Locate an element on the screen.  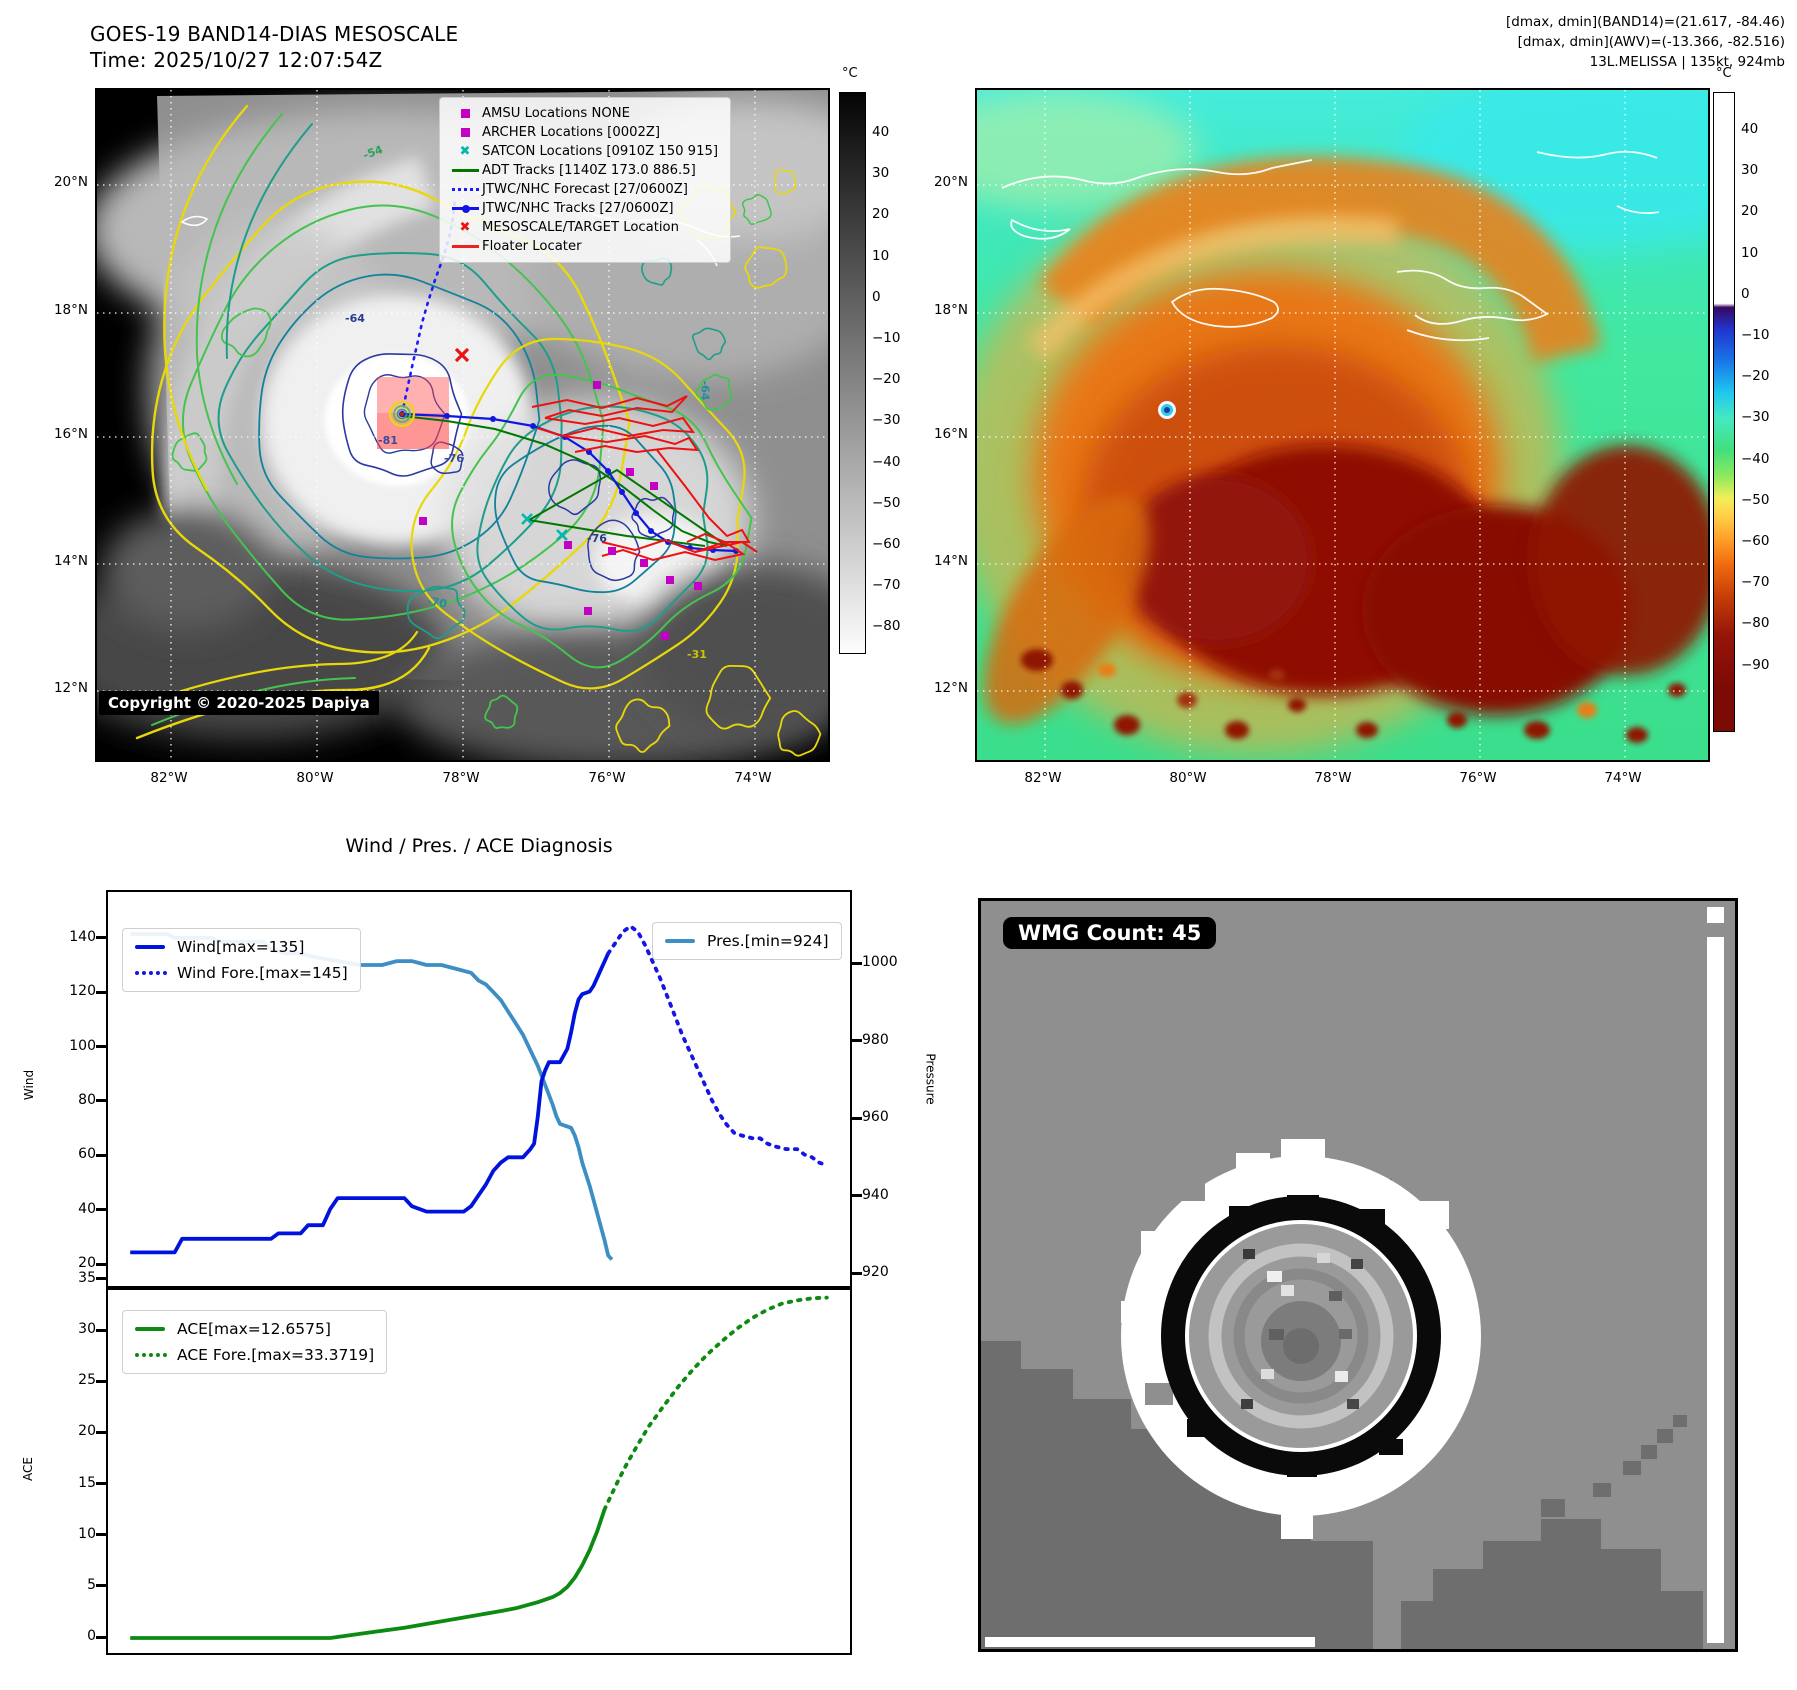
archer-markers is located at coordinates (560, 510).